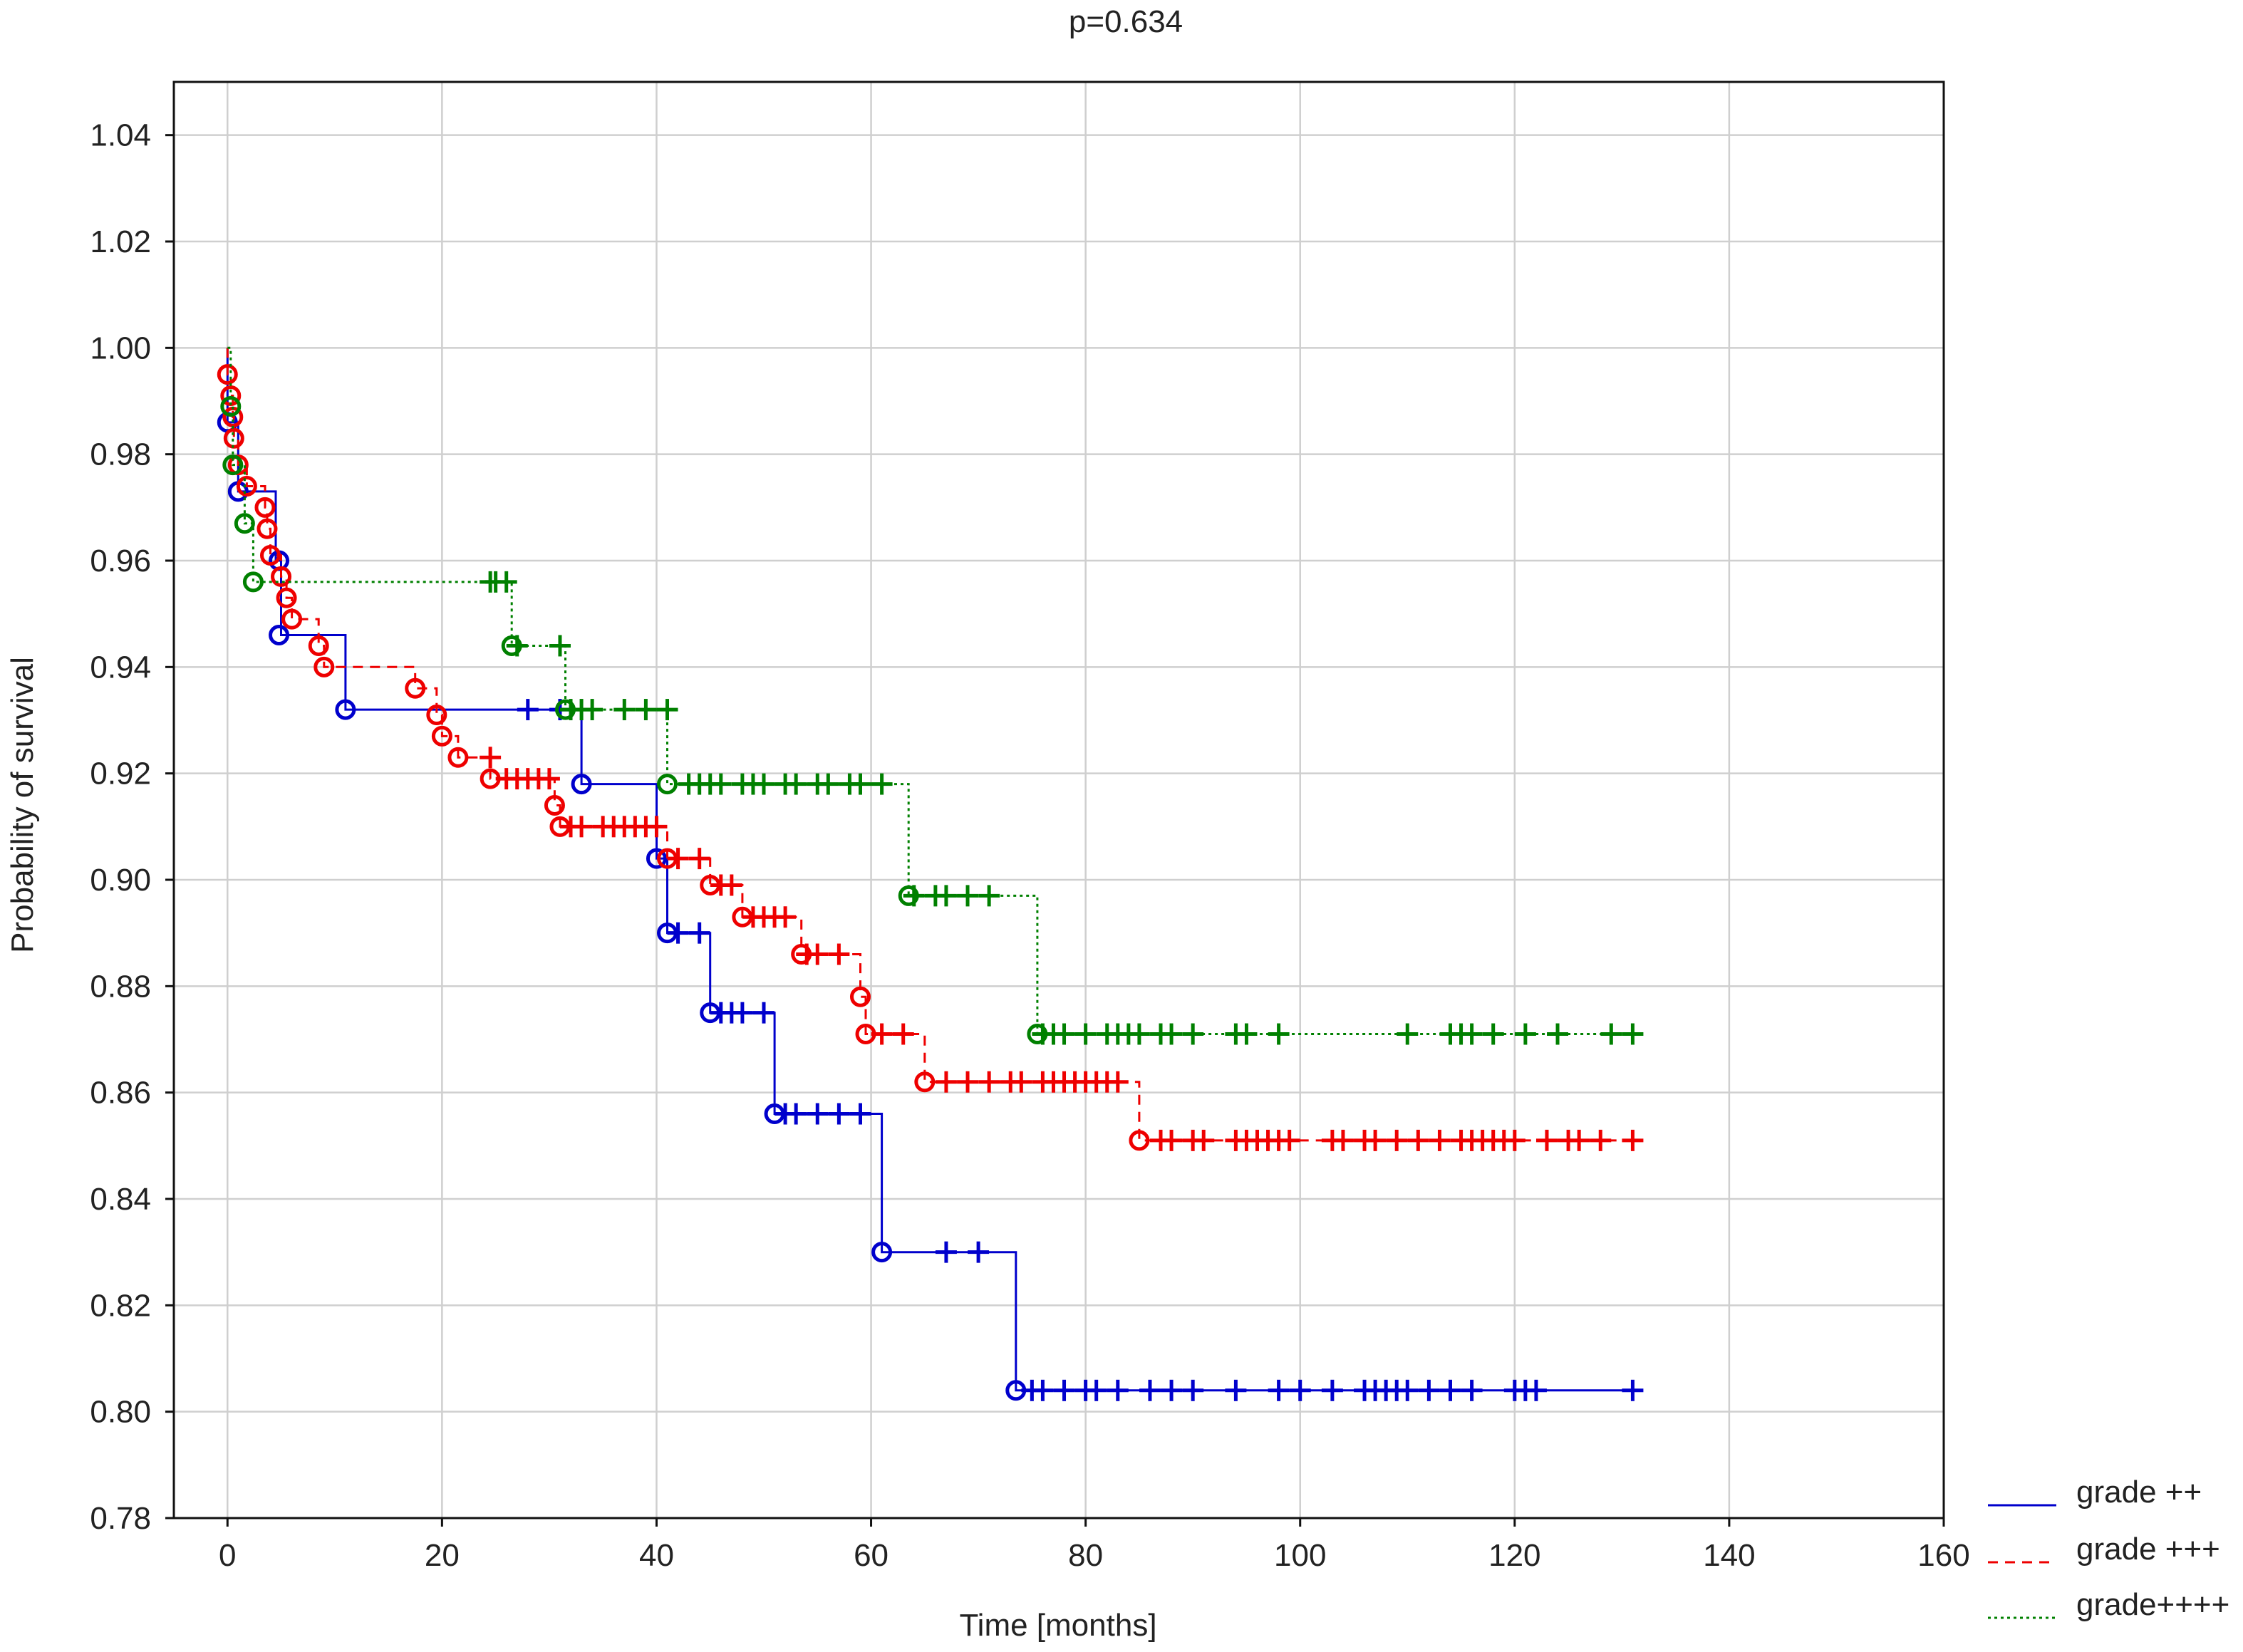 The height and width of the screenshot is (1652, 2243). What do you see at coordinates (1085, 1555) in the screenshot?
I see `x-tick-label-4: 80` at bounding box center [1085, 1555].